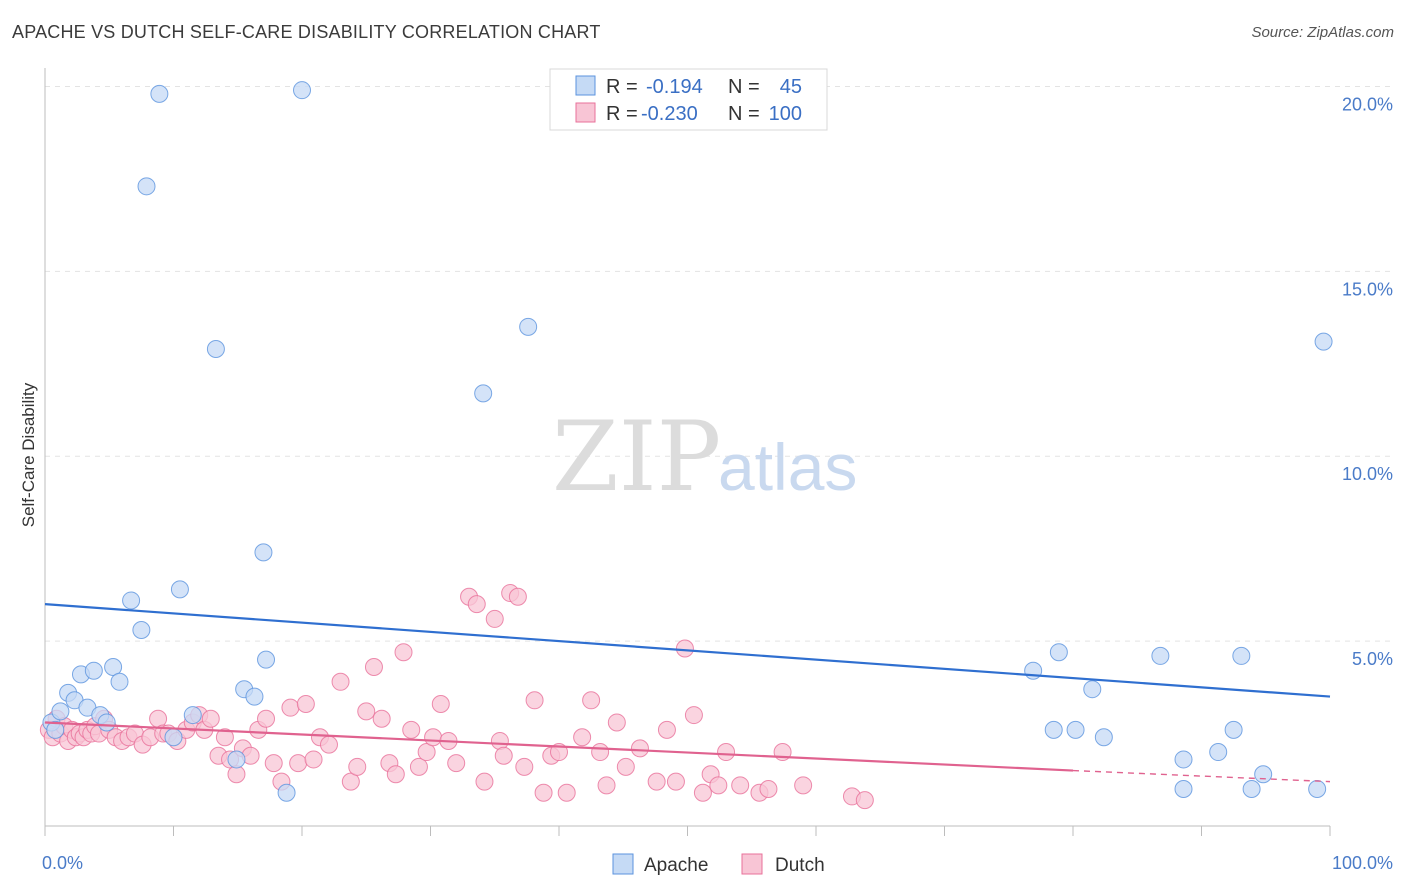 This screenshot has width=1406, height=892. What do you see at coordinates (1362, 863) in the screenshot?
I see `x-tick-label: 100.0%` at bounding box center [1362, 863].